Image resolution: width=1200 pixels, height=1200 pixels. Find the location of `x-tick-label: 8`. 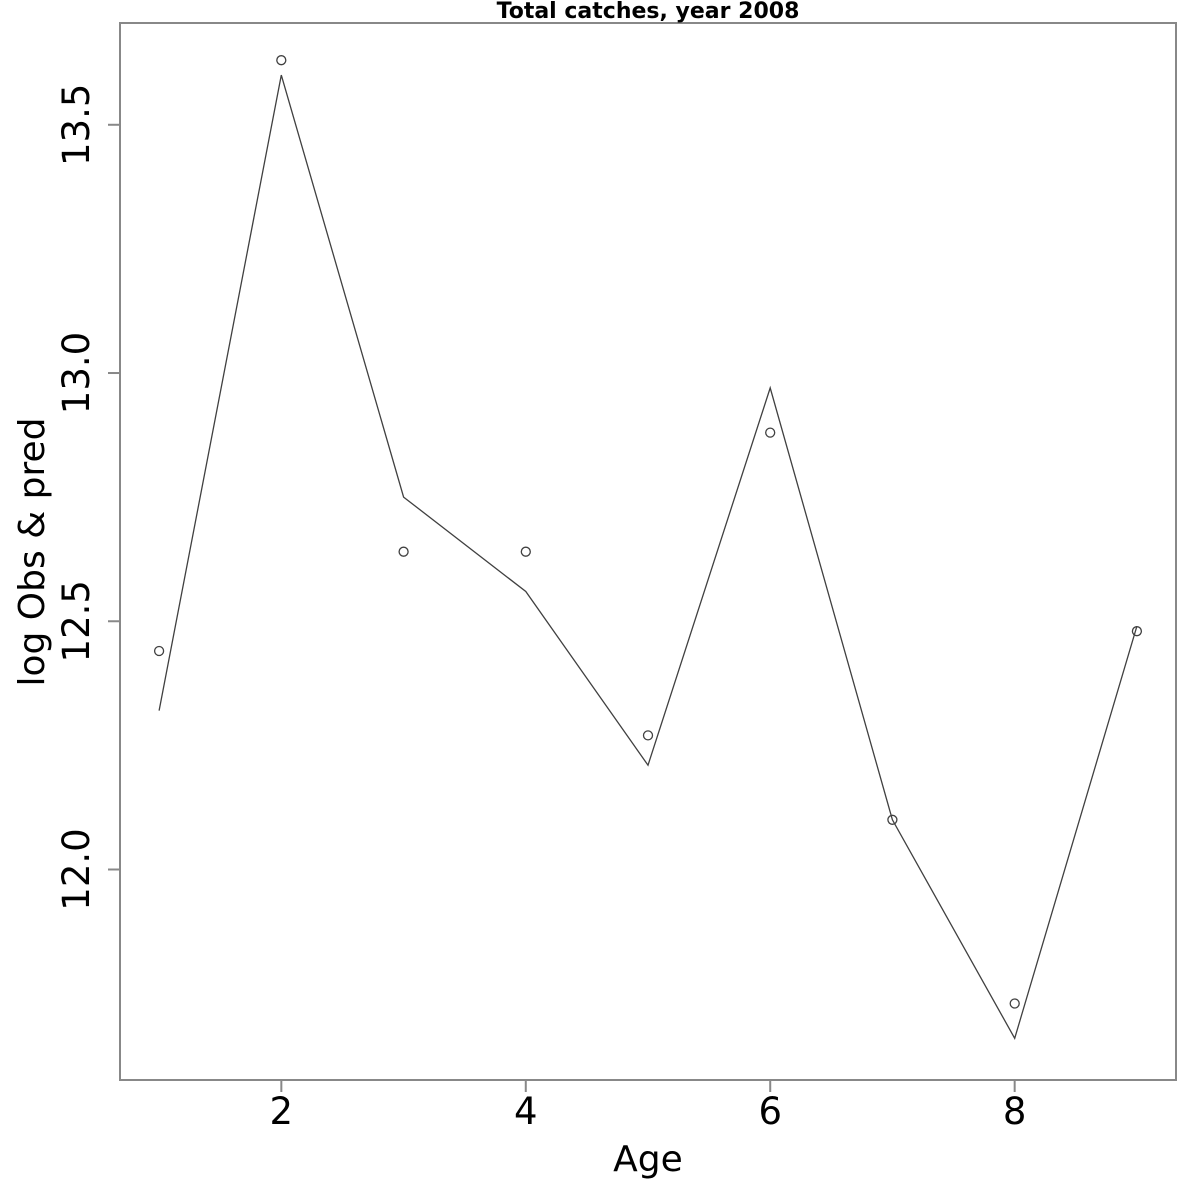

x-tick-label: 8 is located at coordinates (1015, 1111).